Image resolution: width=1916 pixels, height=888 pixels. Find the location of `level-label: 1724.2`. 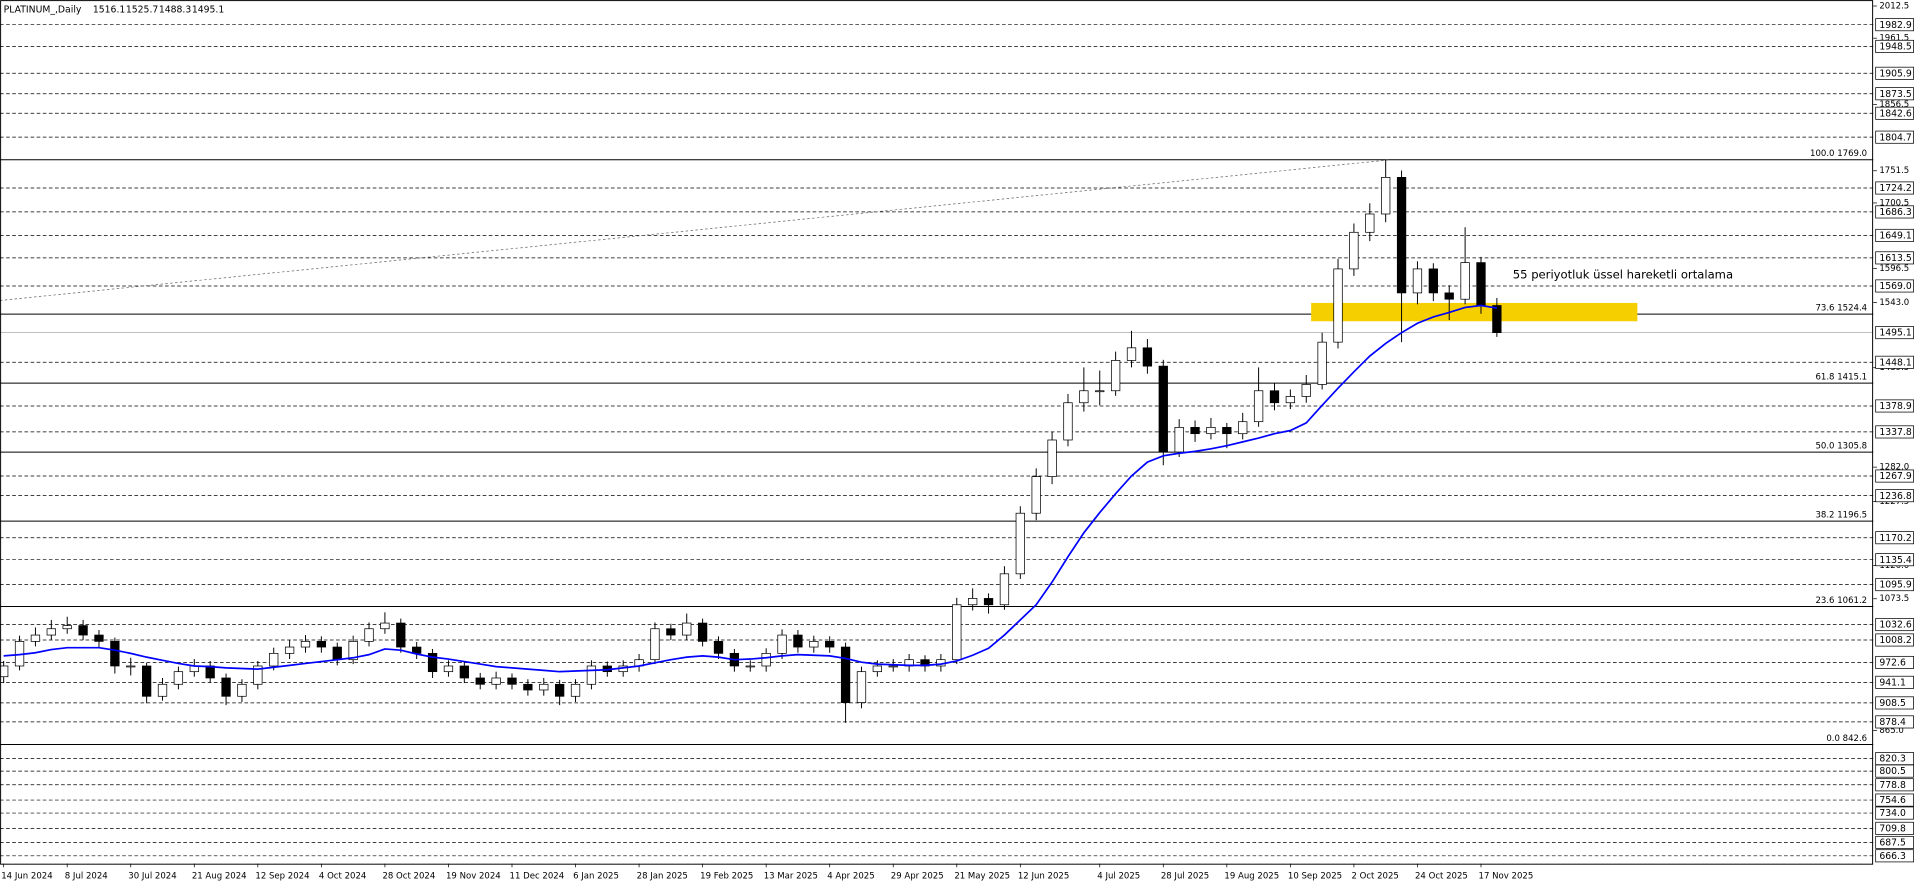

level-label: 1724.2 is located at coordinates (1895, 188).